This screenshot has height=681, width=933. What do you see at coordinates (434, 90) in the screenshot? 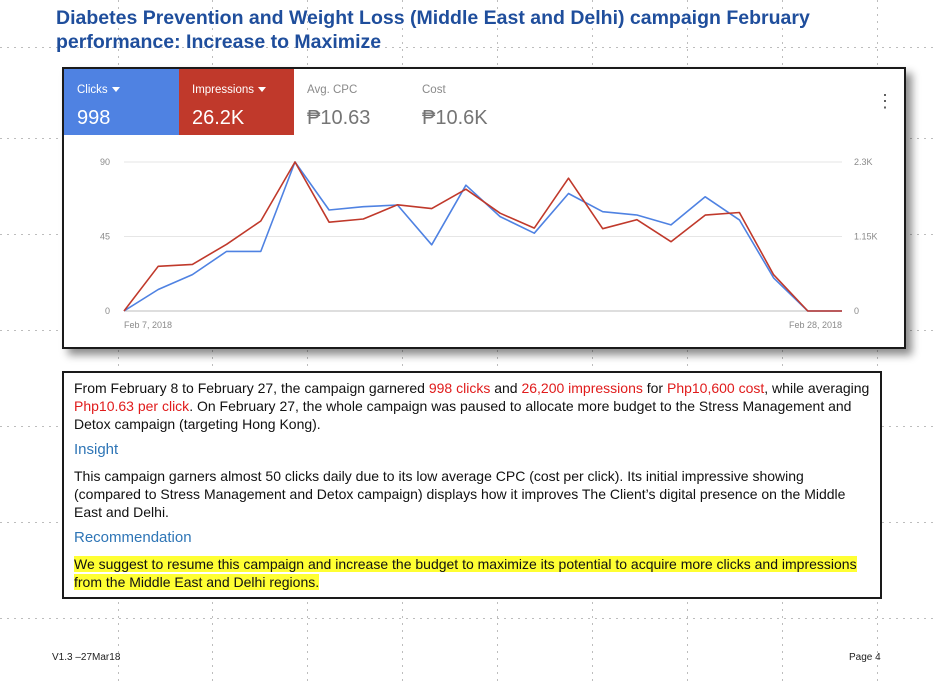
I see `cost-label: Cost` at bounding box center [434, 90].